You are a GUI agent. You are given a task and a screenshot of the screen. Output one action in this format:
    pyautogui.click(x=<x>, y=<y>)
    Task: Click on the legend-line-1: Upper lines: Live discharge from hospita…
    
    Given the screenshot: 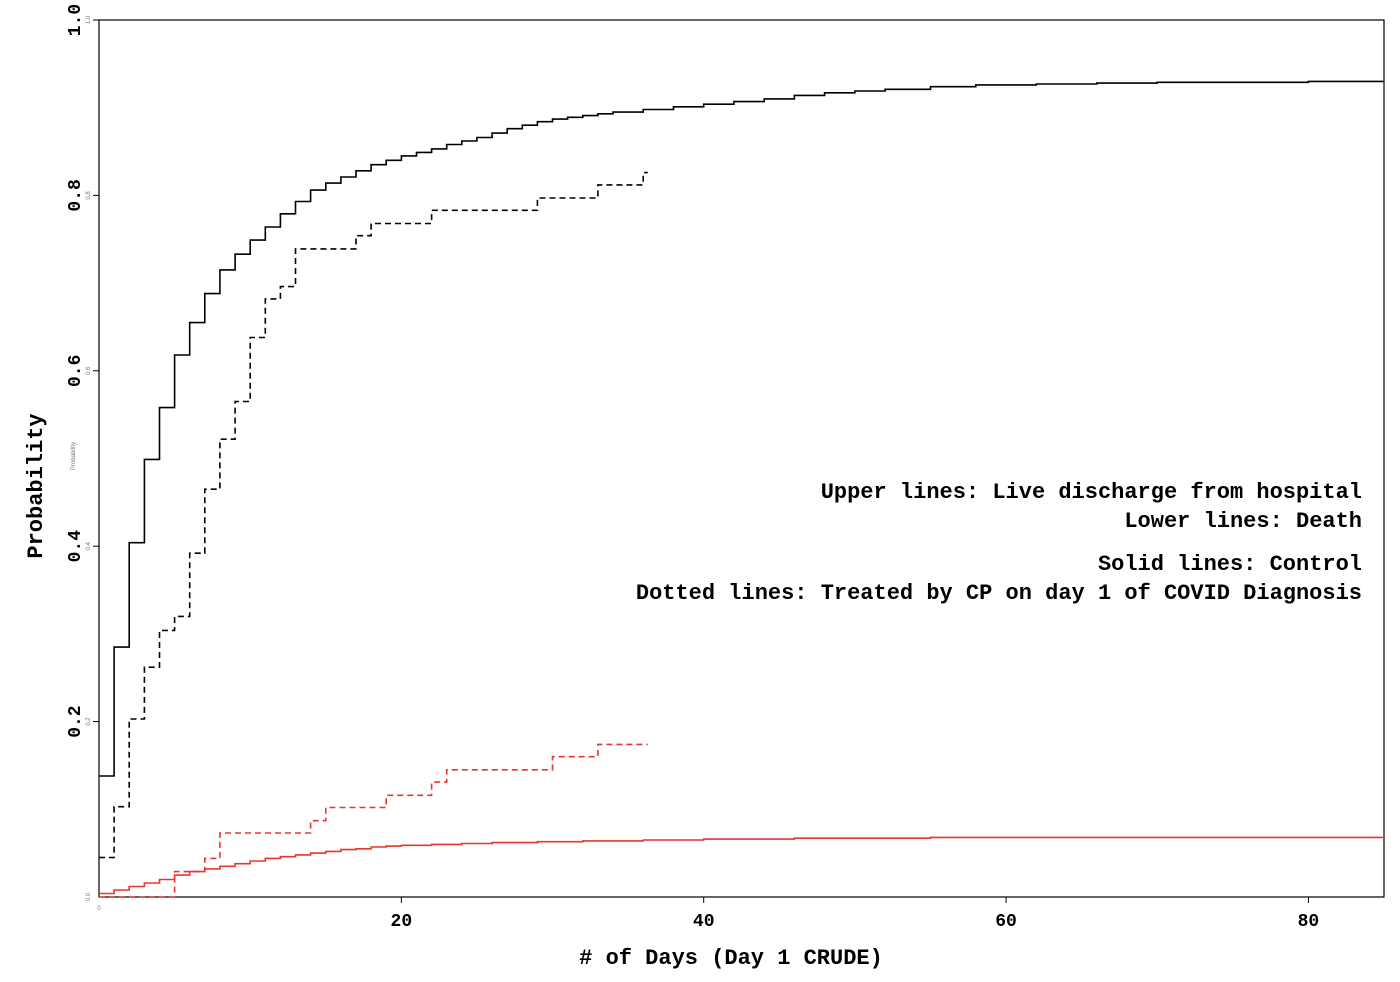 What is the action you would take?
    pyautogui.click(x=1091, y=492)
    